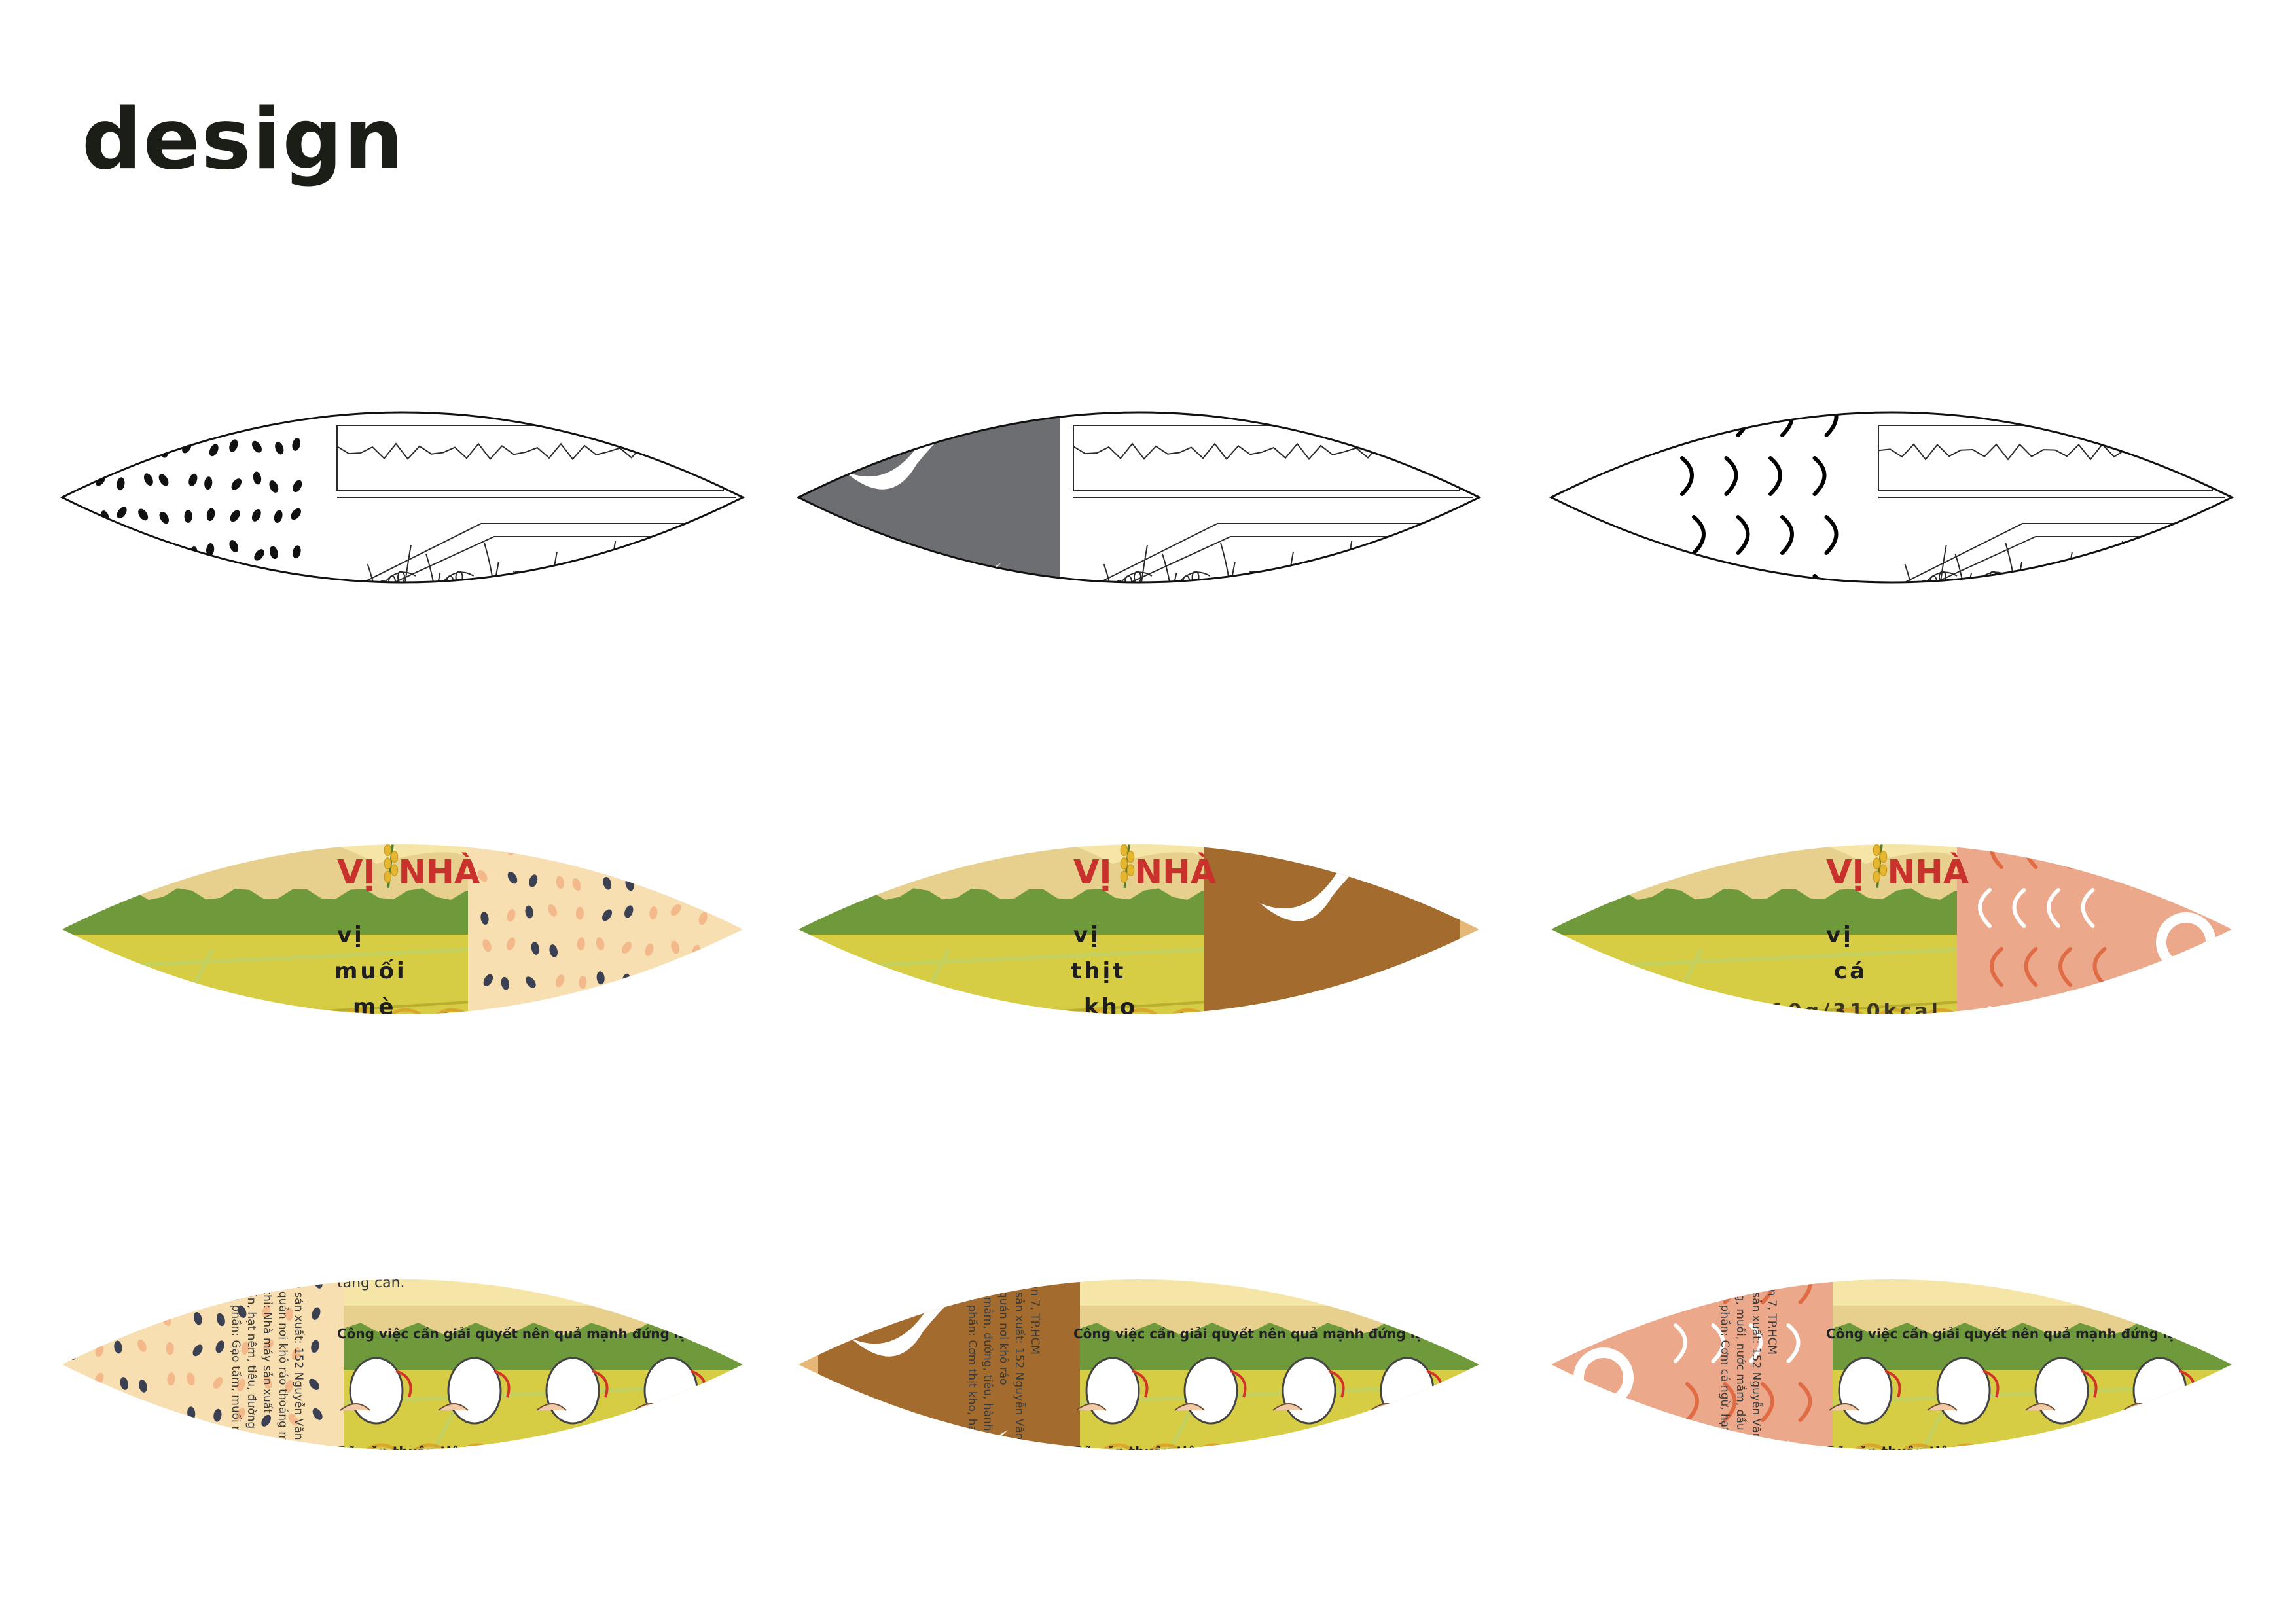 The height and width of the screenshot is (1623, 2296). What do you see at coordinates (1846, 953) in the screenshot?
I see `flavor-label: vị cá` at bounding box center [1846, 953].